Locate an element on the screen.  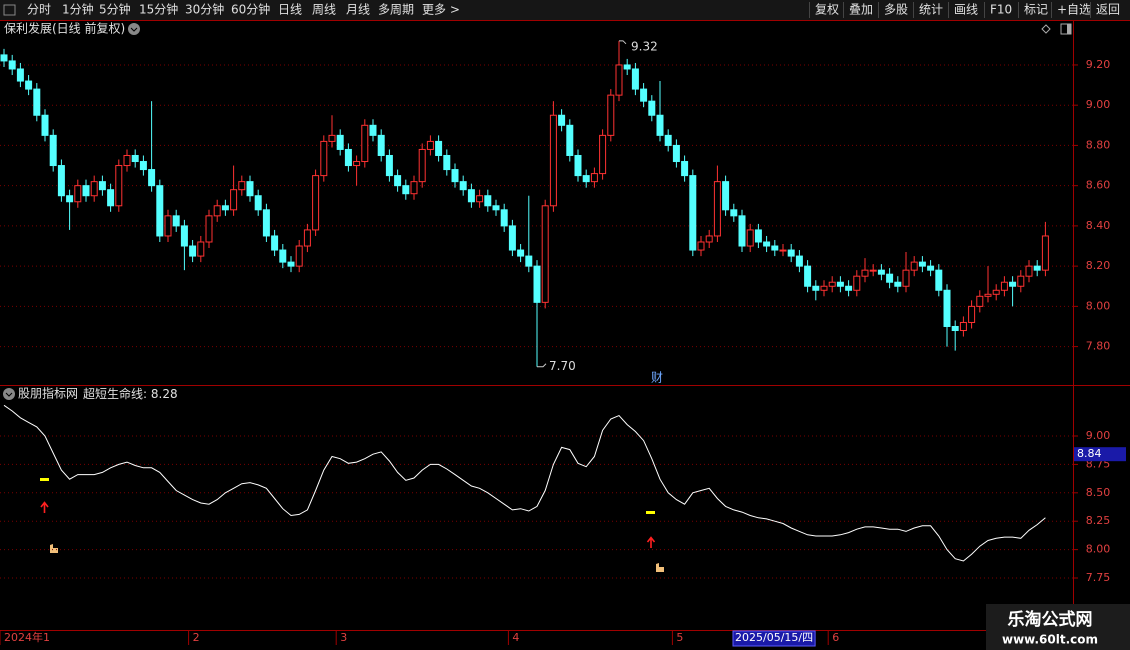
toolbar is located at coordinates (565, 10).